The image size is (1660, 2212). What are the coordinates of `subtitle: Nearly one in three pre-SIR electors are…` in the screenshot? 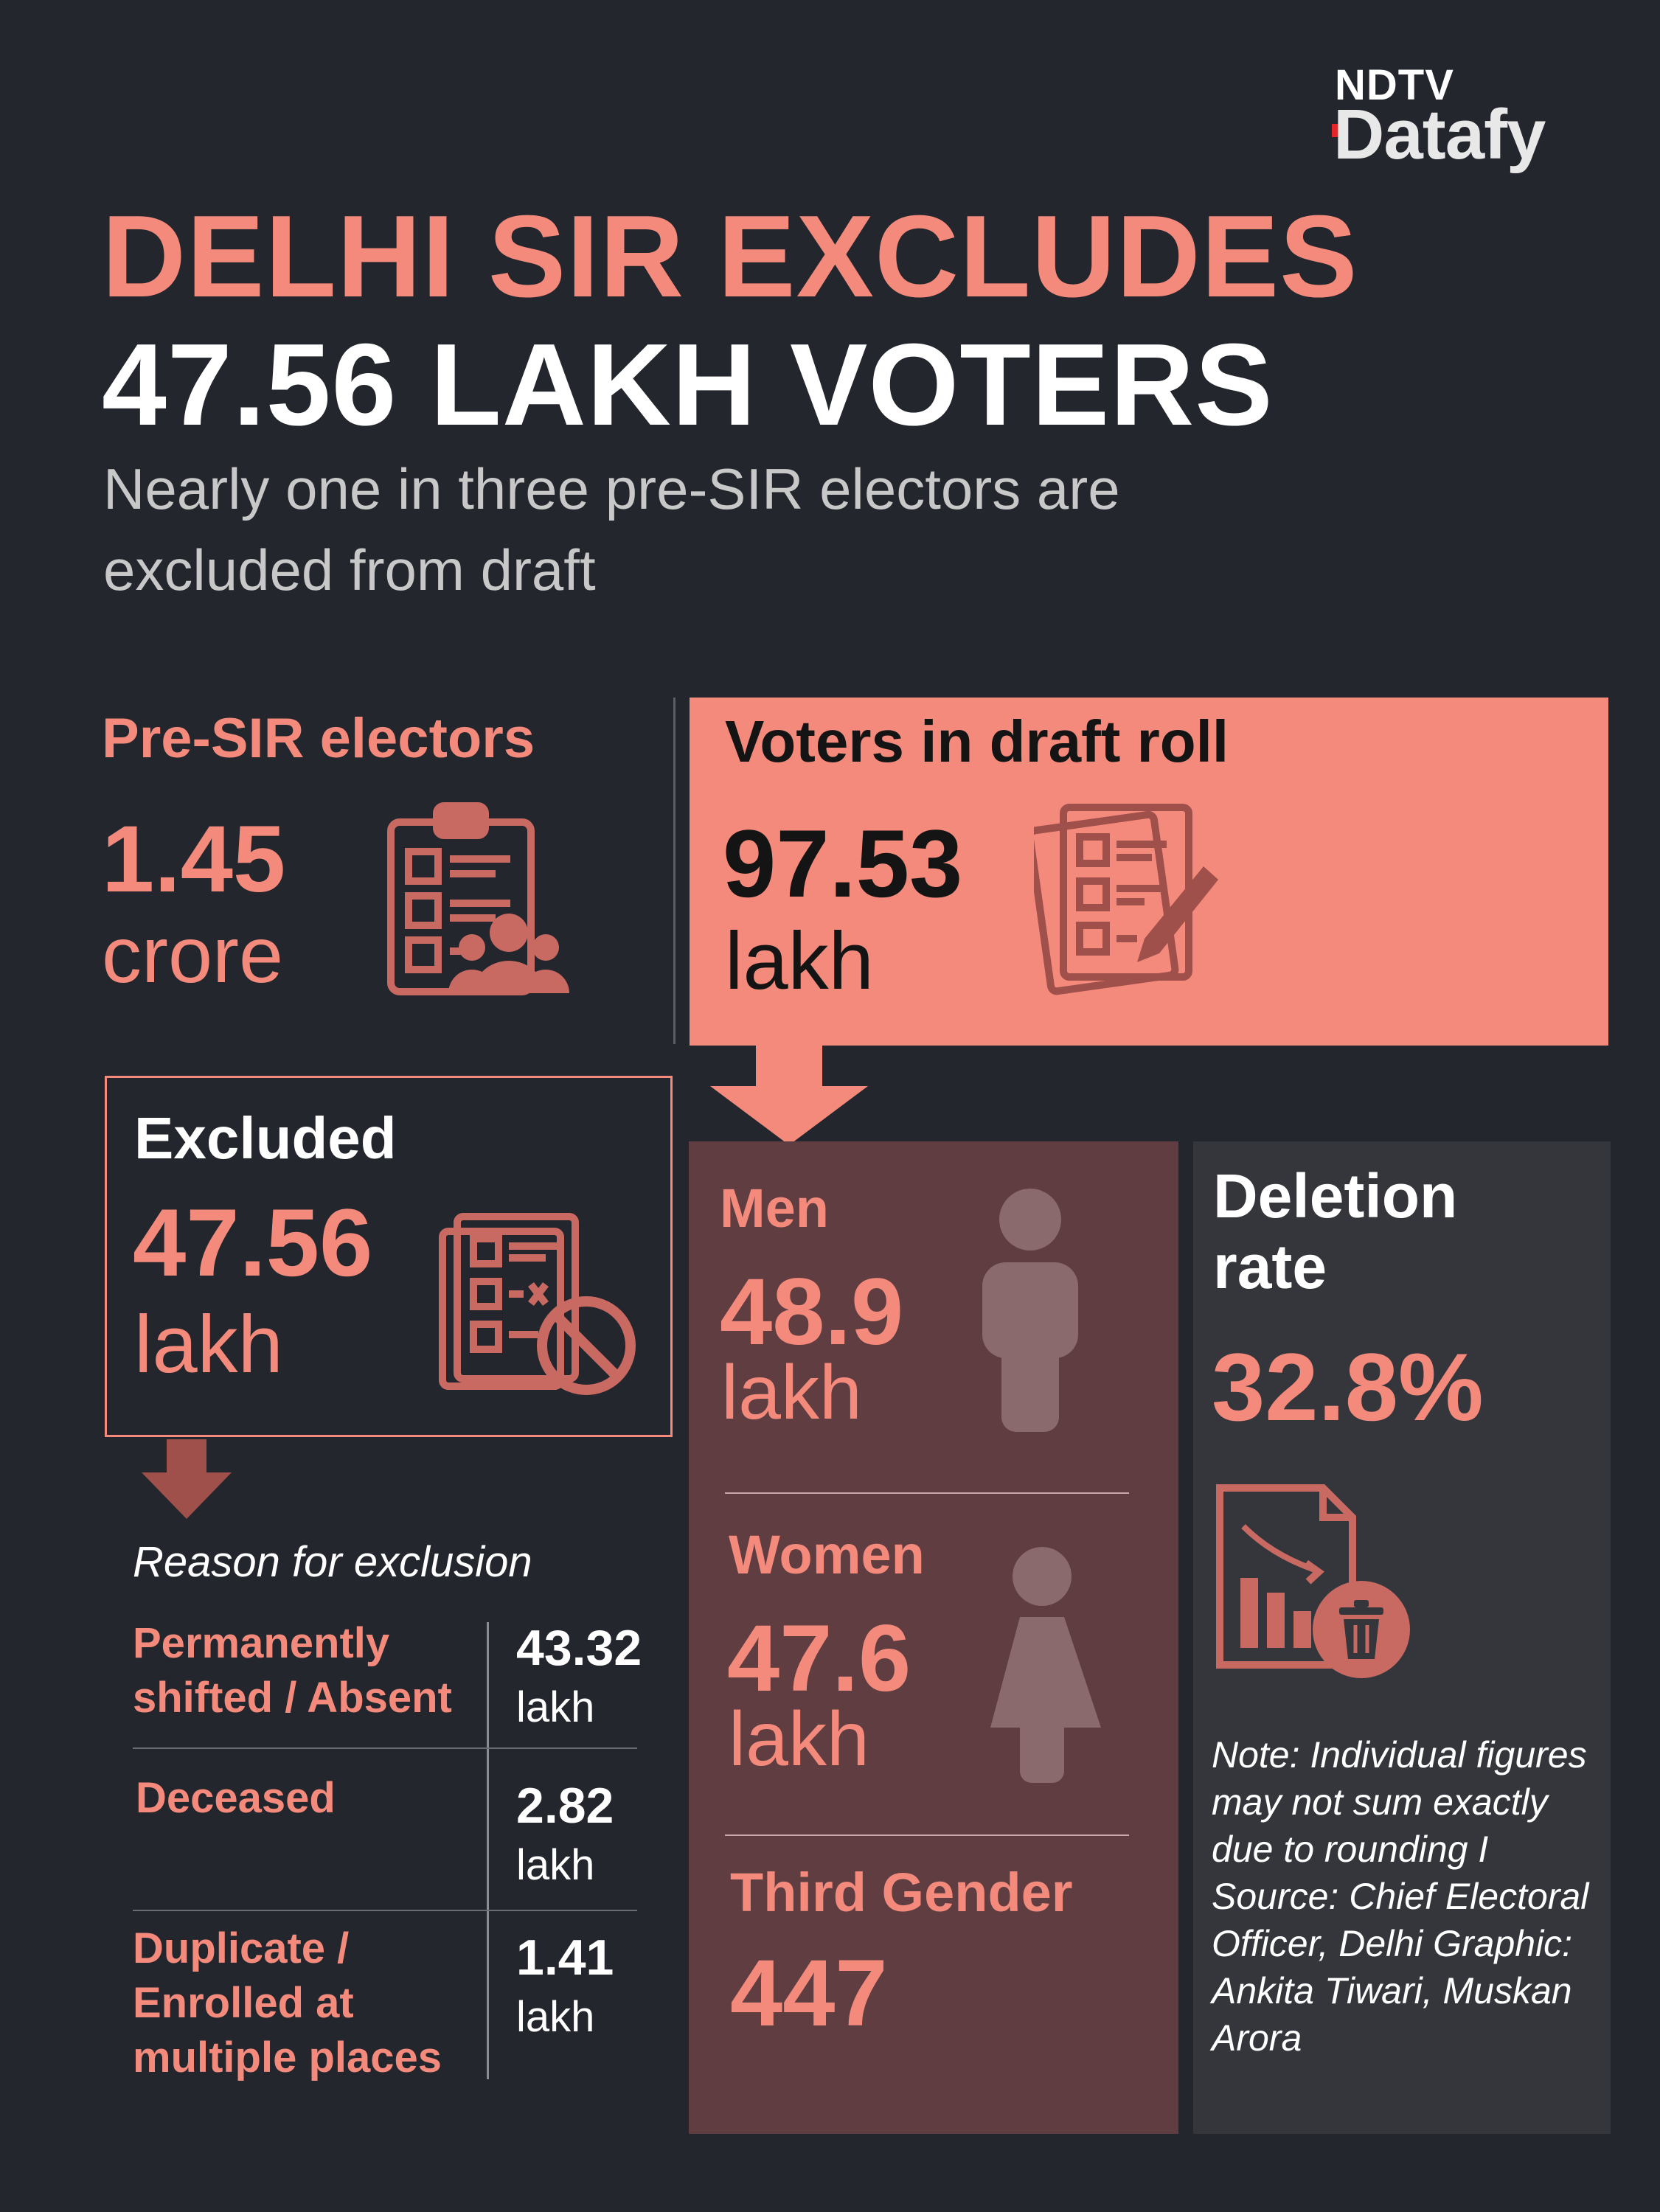 It's located at (611, 529).